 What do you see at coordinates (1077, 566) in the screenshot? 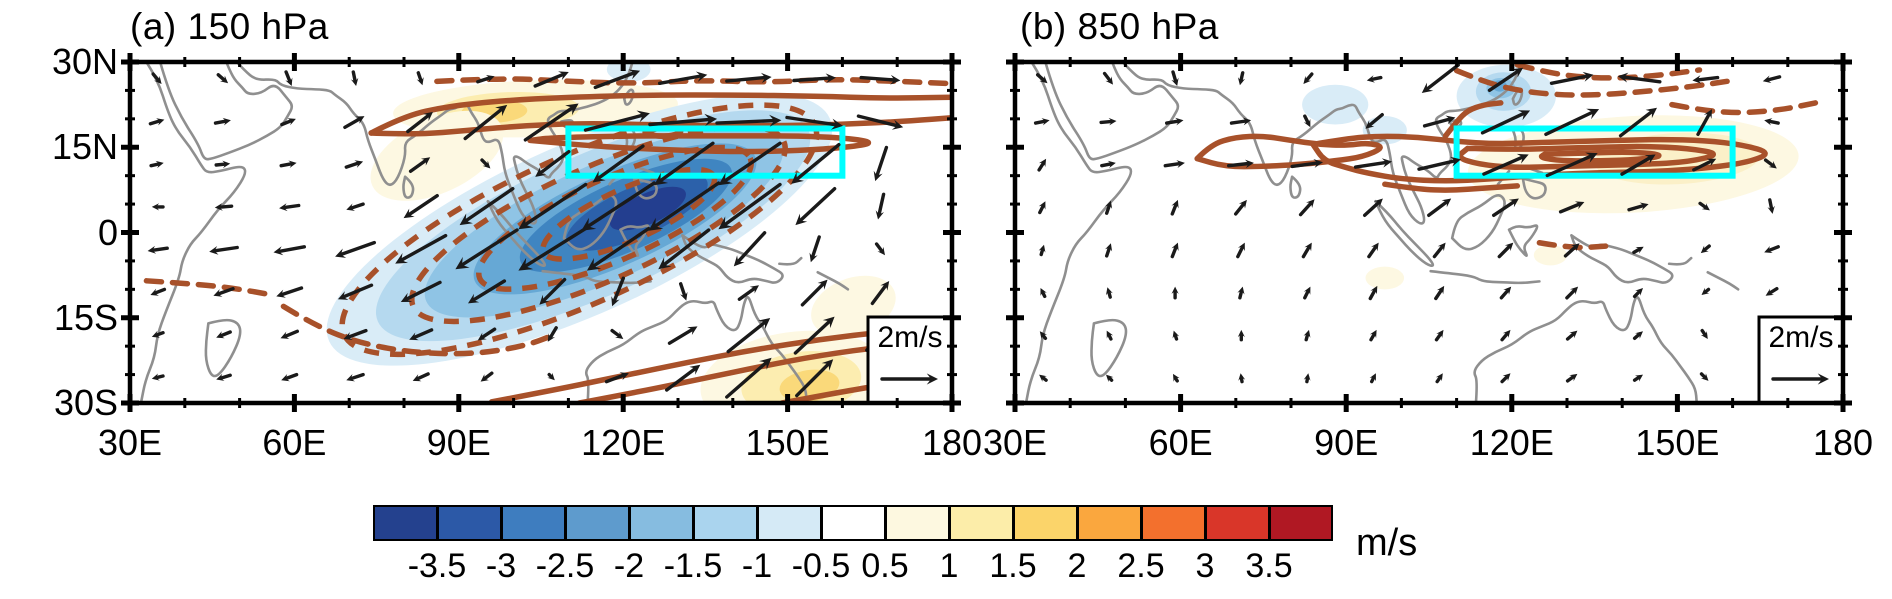
I see `colorbar-tick-label: 2` at bounding box center [1077, 566].